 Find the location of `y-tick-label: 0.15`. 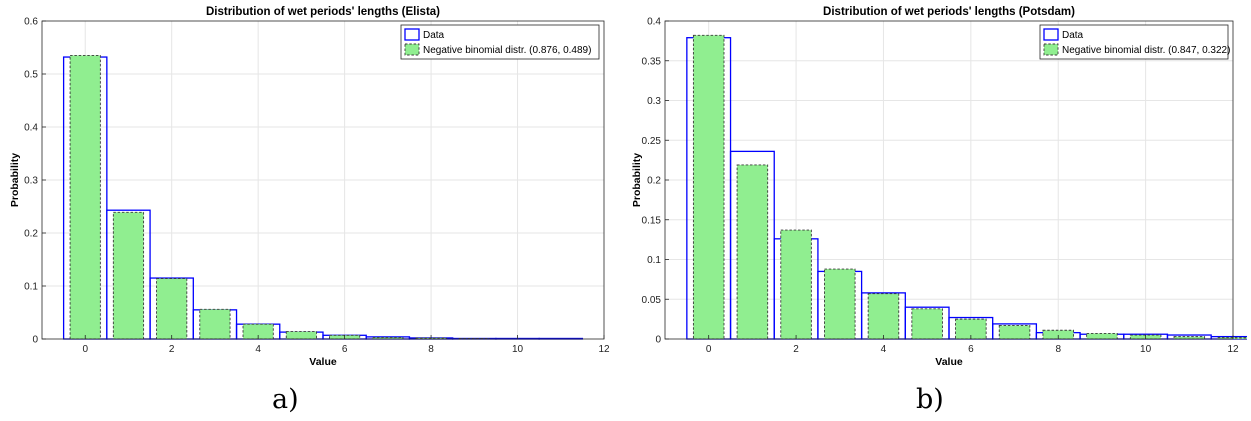

y-tick-label: 0.15 is located at coordinates (652, 220).